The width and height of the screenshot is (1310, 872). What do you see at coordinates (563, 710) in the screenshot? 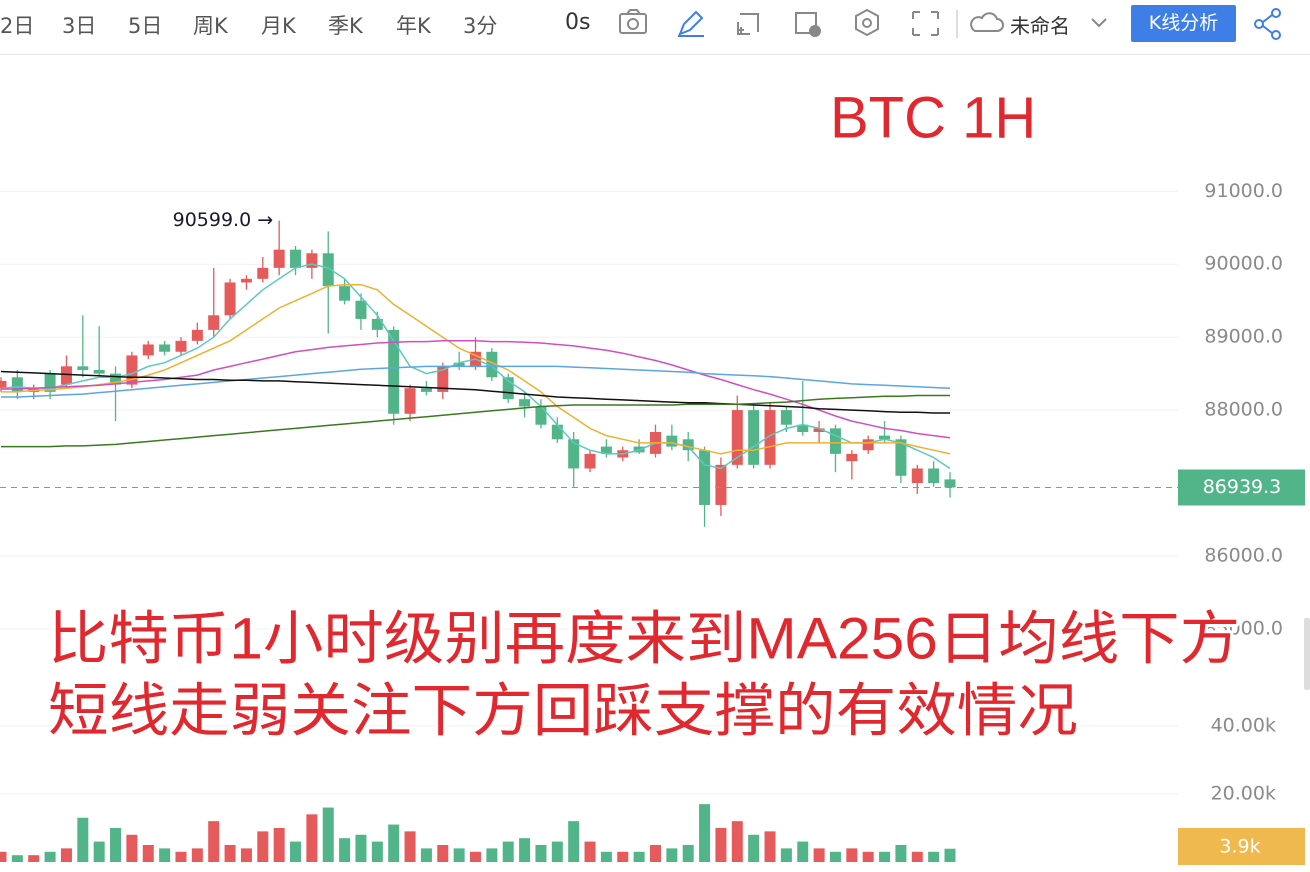
I see `annotation: 短线走弱关注下方回踩支撑的有效情况` at bounding box center [563, 710].